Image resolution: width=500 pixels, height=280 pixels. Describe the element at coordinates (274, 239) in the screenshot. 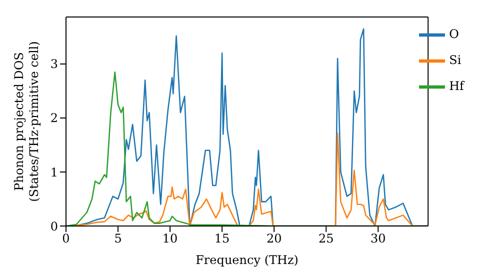

I see `x-tick-label: 20` at that location.